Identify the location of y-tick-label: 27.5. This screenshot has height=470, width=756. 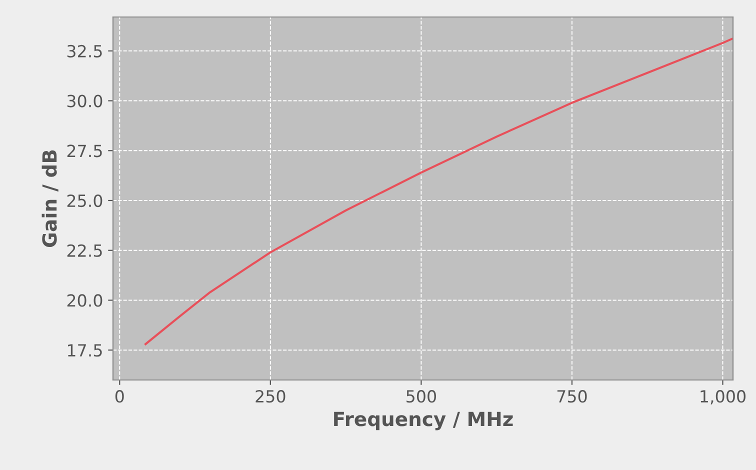
(84, 151).